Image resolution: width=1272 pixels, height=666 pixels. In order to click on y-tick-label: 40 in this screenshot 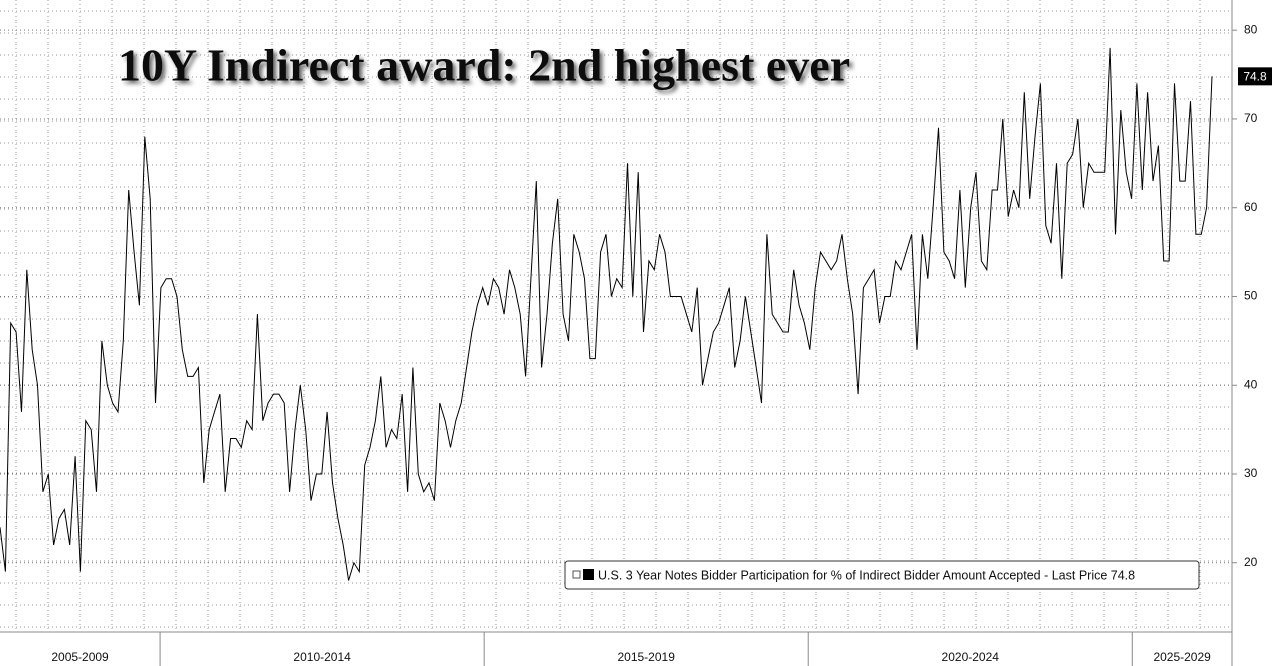, I will do `click(1251, 384)`.